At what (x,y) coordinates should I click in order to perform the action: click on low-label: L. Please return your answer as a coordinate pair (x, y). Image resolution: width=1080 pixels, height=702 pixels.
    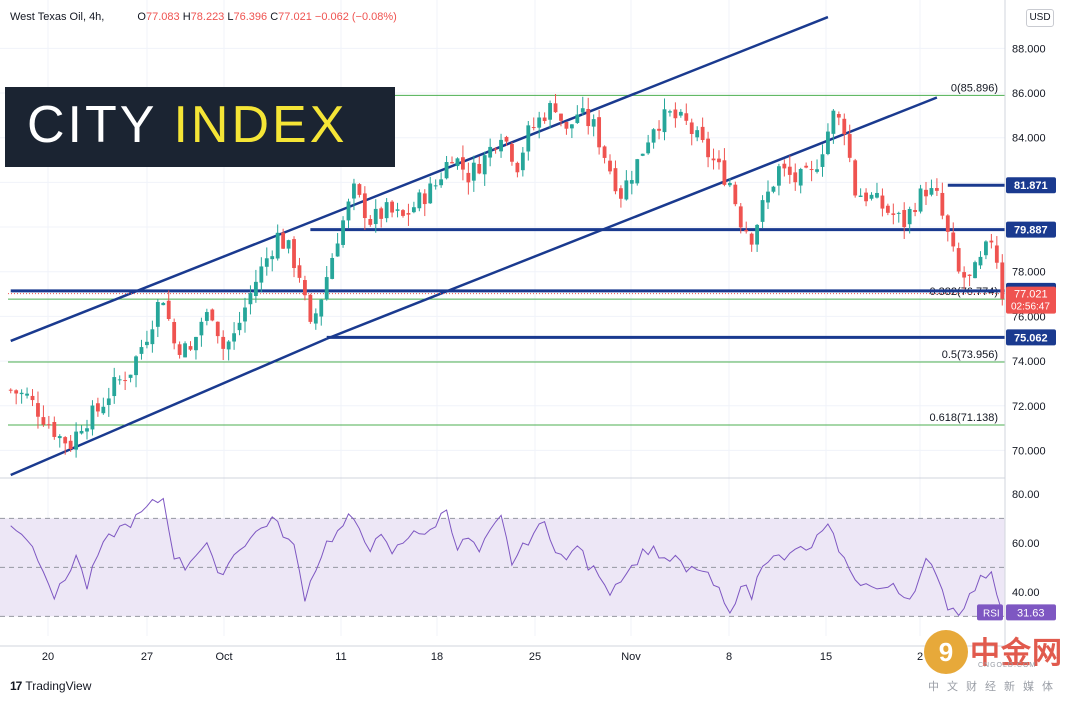
    Looking at the image, I should click on (230, 17).